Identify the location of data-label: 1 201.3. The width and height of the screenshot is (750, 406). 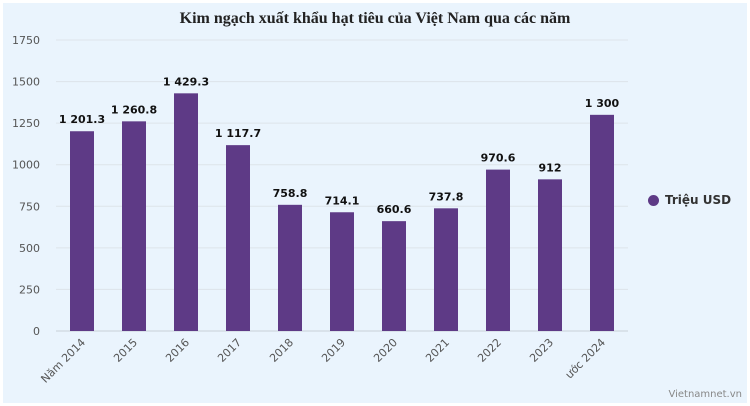
(82, 119).